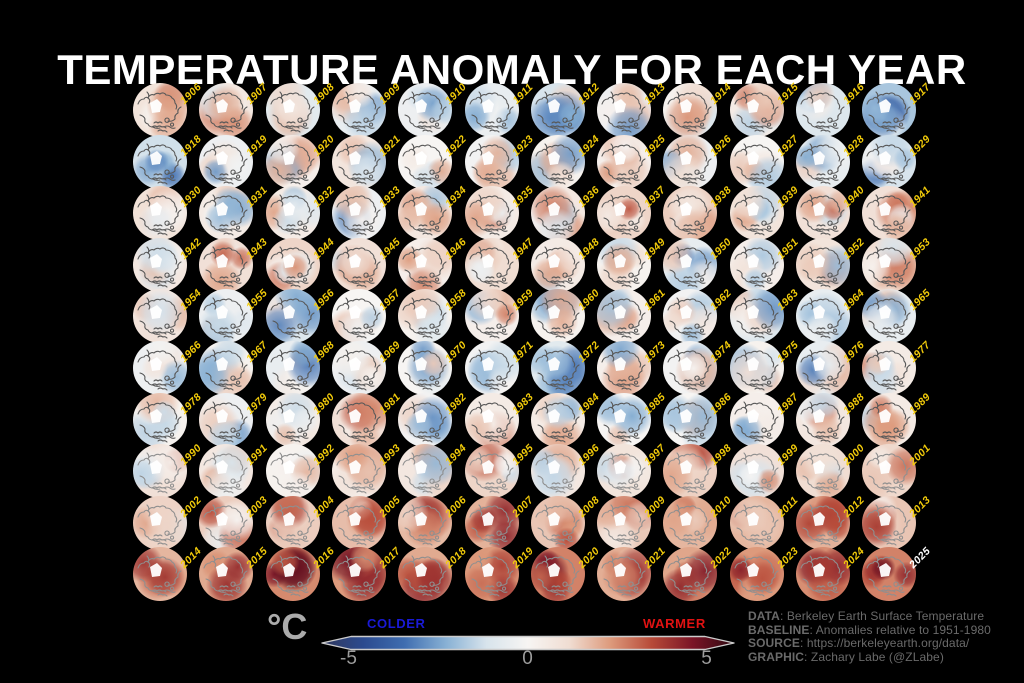 The image size is (1024, 683). I want to click on globe-1933, so click(358, 213).